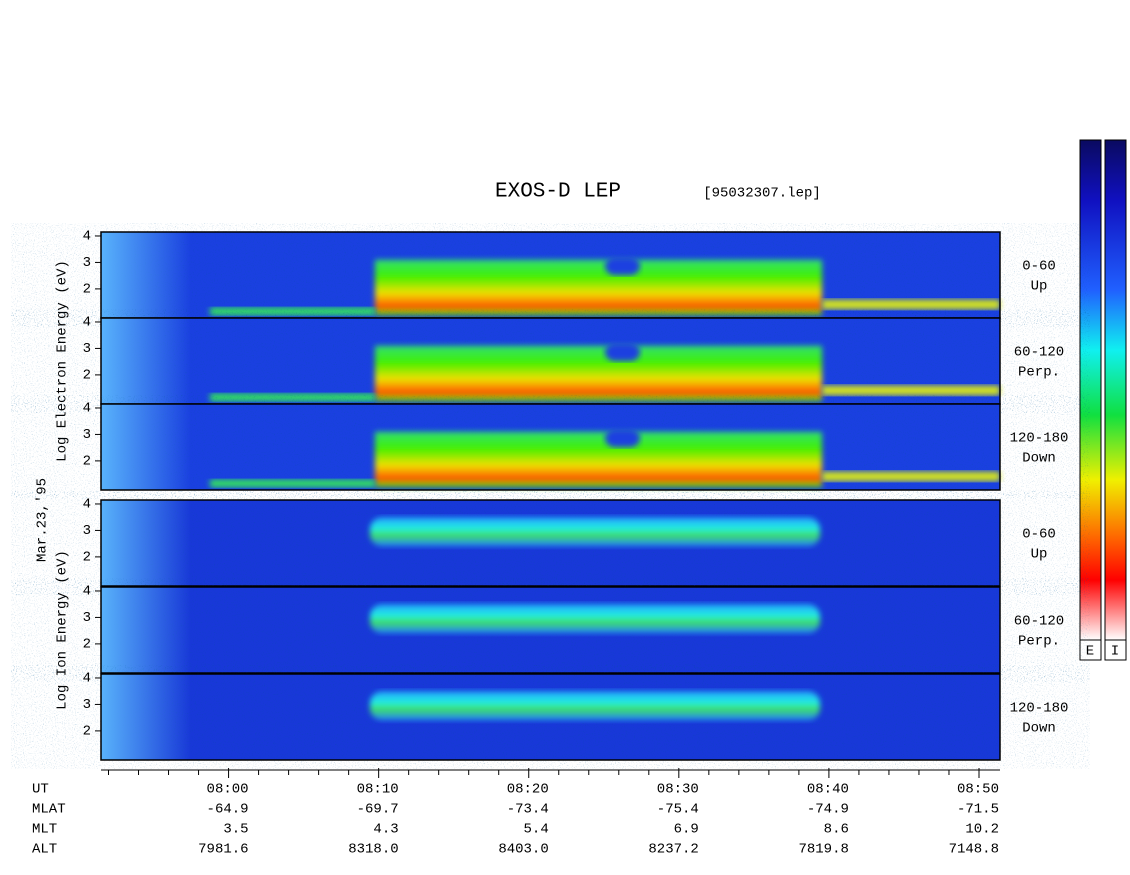 This screenshot has width=1130, height=875. I want to click on ephemeris-value: -73.4, so click(528, 810).